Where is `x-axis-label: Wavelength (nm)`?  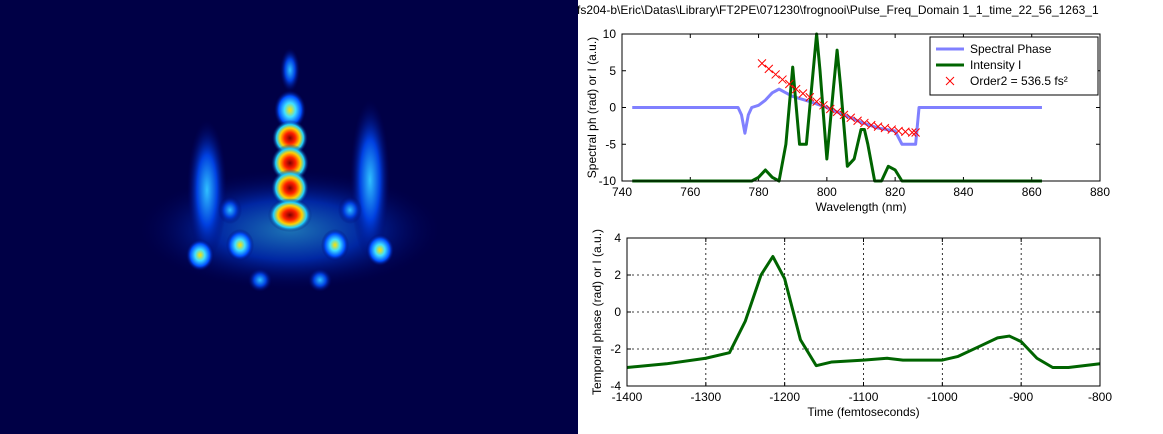 x-axis-label: Wavelength (nm) is located at coordinates (861, 207).